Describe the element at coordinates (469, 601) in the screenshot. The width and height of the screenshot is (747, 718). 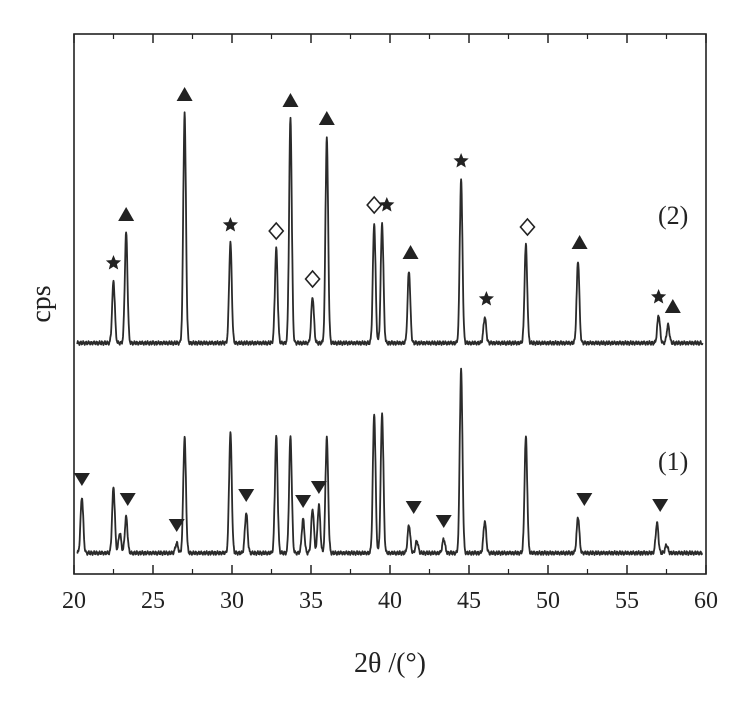
I see `x-tick-label-45: 45` at that location.